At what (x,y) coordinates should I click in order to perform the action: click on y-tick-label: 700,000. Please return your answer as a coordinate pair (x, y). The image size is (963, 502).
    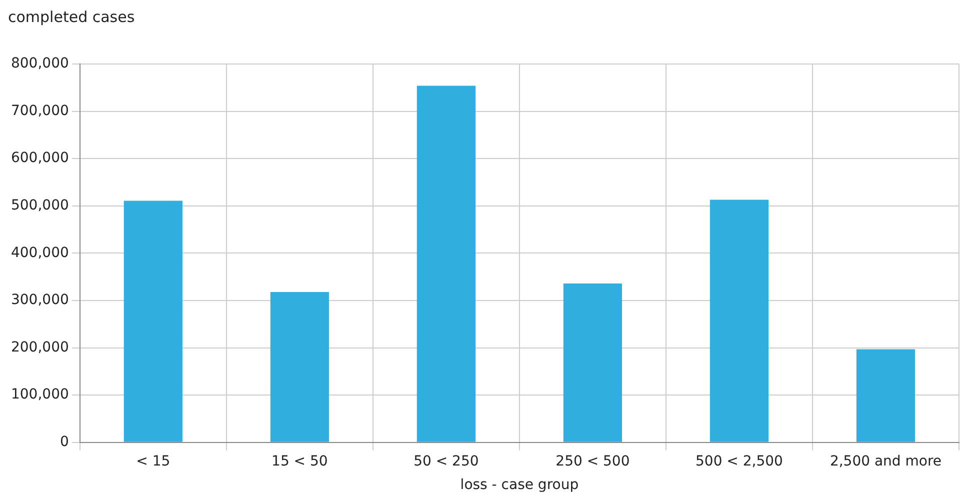
    Looking at the image, I should click on (39, 110).